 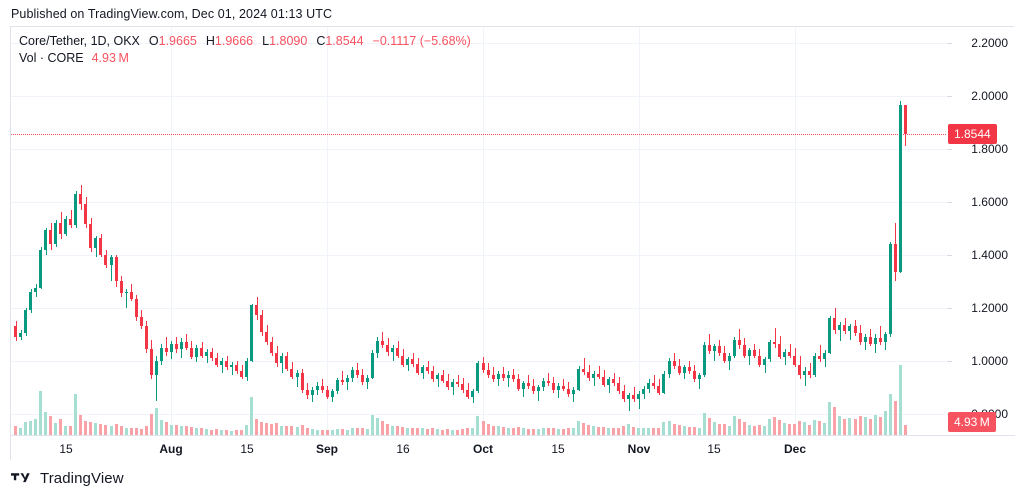 What do you see at coordinates (513, 448) in the screenshot?
I see `time-scale: 15 Aug 15 Sep 16 Oct 15 Nov 15 Dec` at bounding box center [513, 448].